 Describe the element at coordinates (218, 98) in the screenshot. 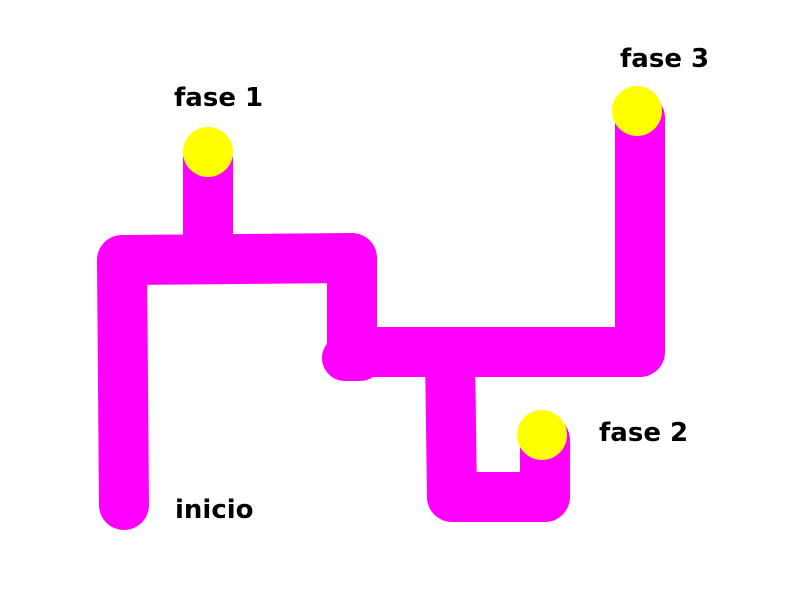

I see `label-stage1: fase 1` at that location.